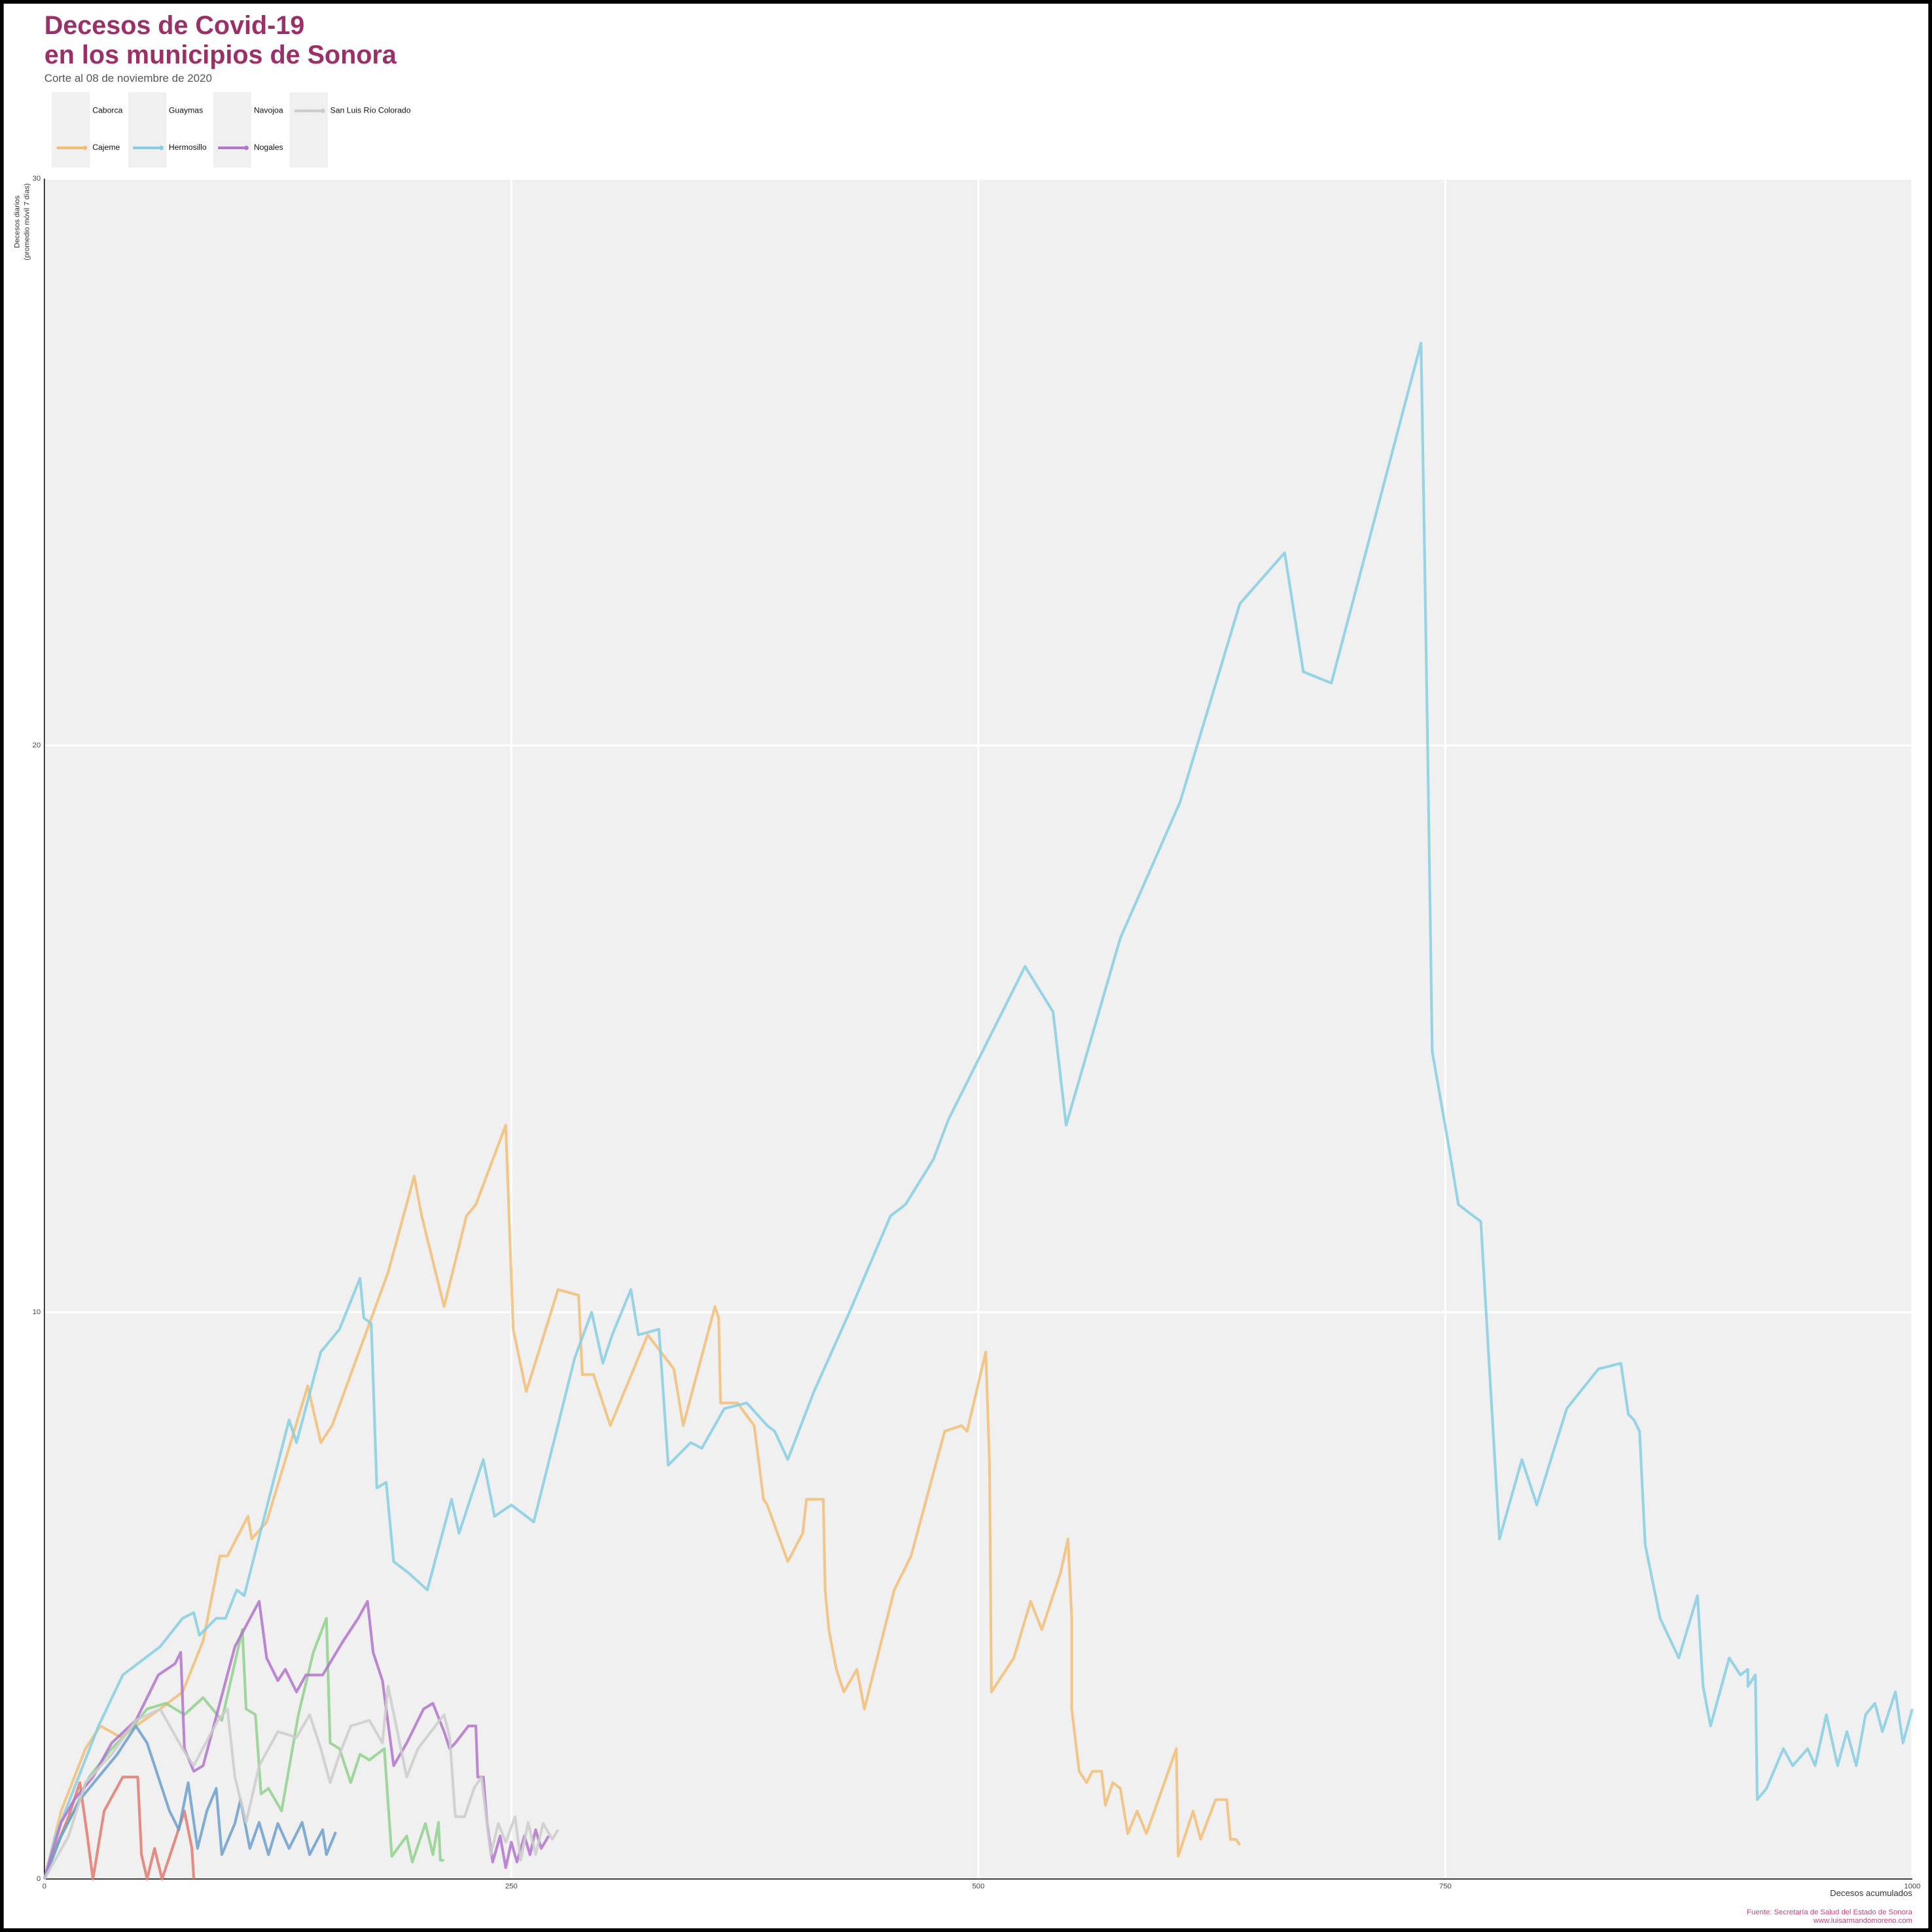 The width and height of the screenshot is (1932, 1932). I want to click on x-tick-label: 0, so click(44, 1886).